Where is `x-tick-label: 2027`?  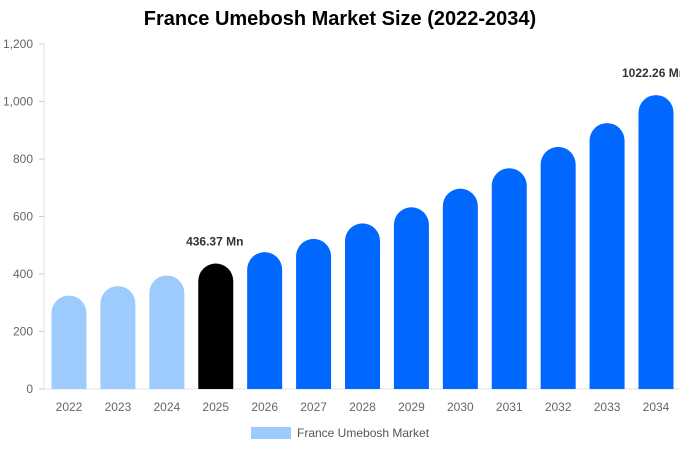
x-tick-label: 2027 is located at coordinates (313, 407).